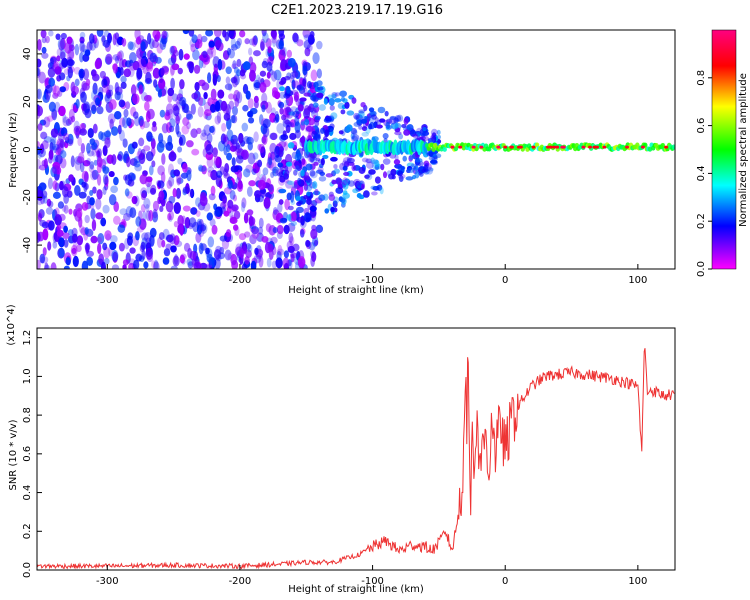 The width and height of the screenshot is (750, 600). Describe the element at coordinates (32, 150) in the screenshot. I see `top-y-ticks: -40 -20 0 20 40` at that location.